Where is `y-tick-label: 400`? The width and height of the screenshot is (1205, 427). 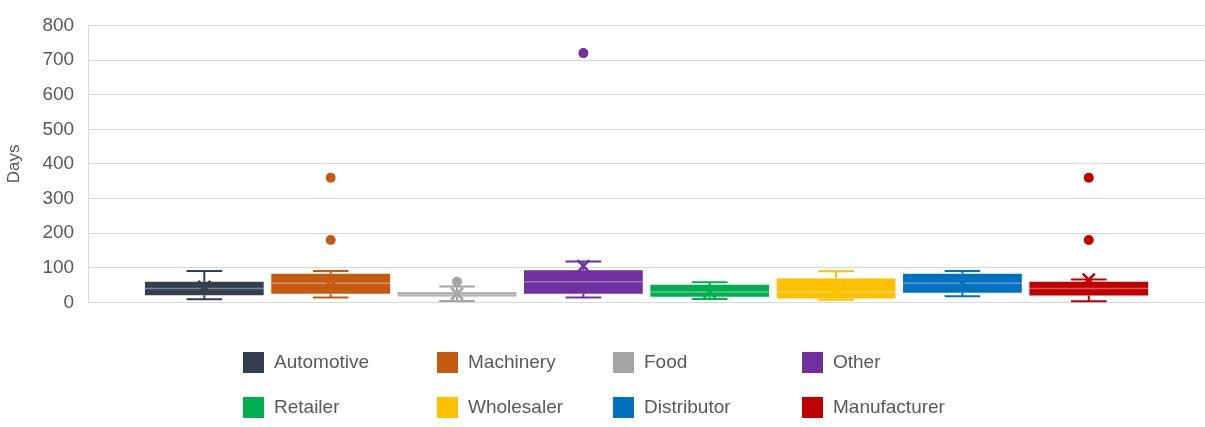
y-tick-label: 400 is located at coordinates (58, 163).